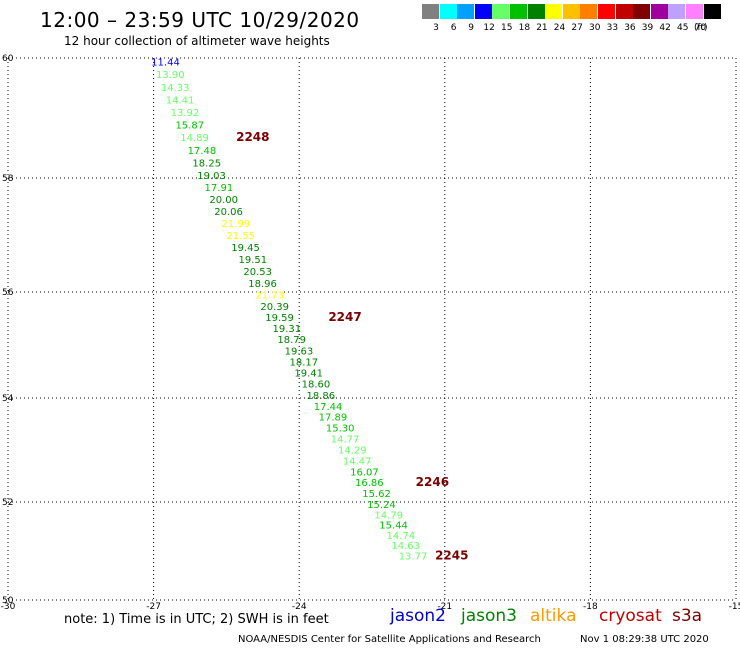 The width and height of the screenshot is (740, 650). Describe the element at coordinates (432, 482) in the screenshot. I see `pass-number-label: 2246` at that location.